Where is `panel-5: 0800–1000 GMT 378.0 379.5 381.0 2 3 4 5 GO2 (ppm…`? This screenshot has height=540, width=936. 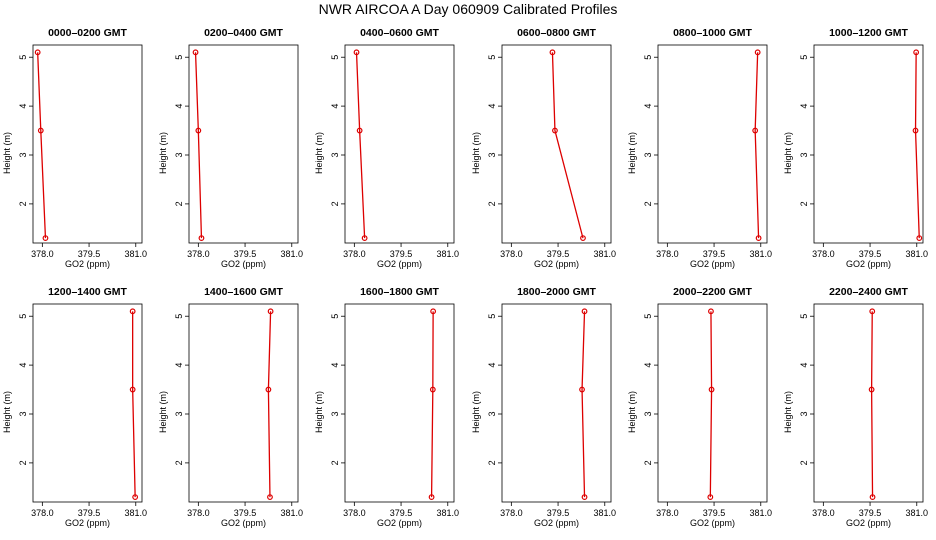 panel-5: 0800–1000 GMT 378.0 379.5 381.0 2 3 4 5 GO2 (ppm… is located at coordinates (699, 148).